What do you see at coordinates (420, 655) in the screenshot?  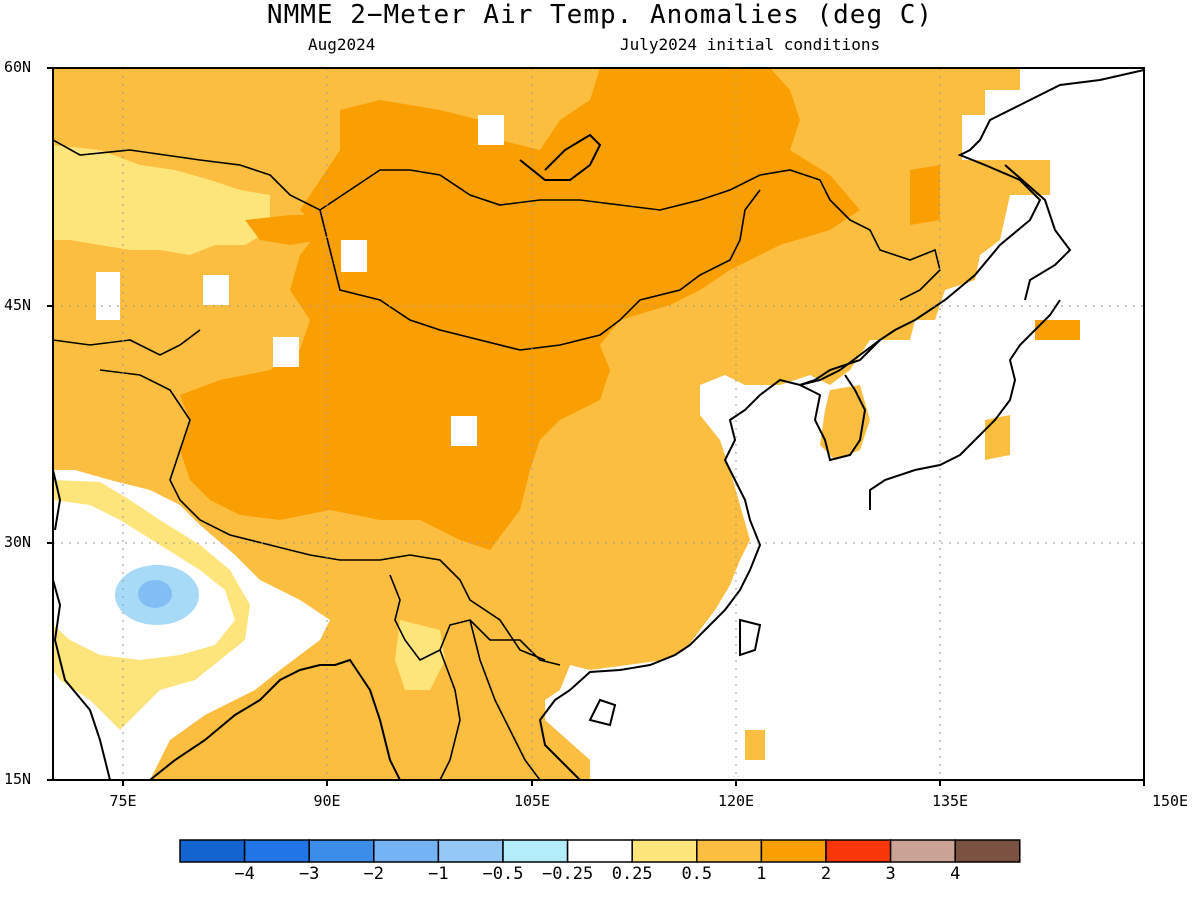 I see `anomaly-region-0.25-0.5-burma` at bounding box center [420, 655].